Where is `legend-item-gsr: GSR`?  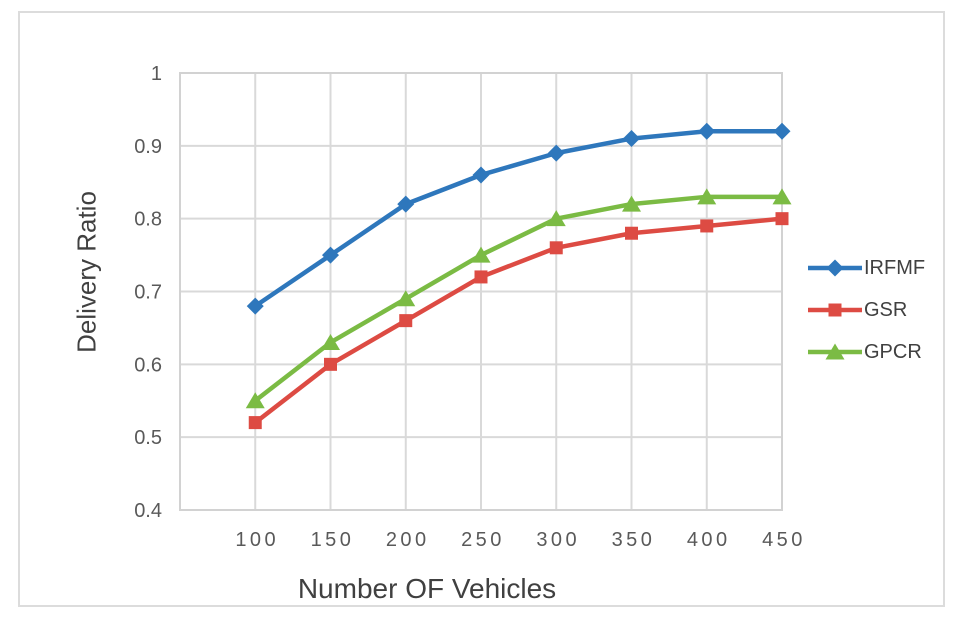
legend-item-gsr: GSR is located at coordinates (866, 310).